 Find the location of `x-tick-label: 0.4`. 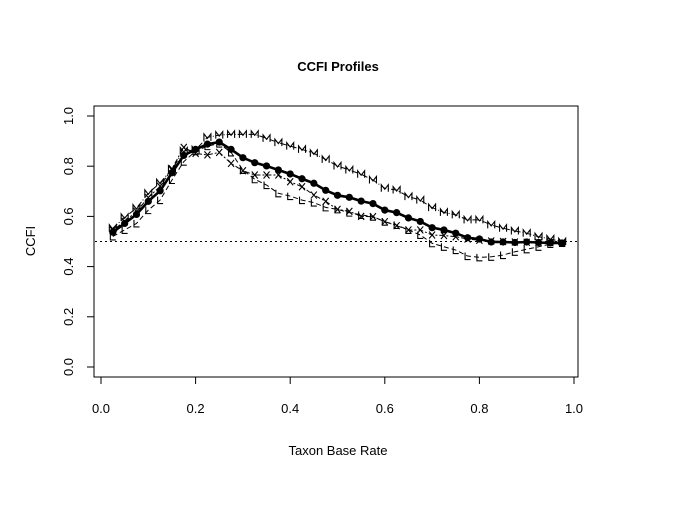

x-tick-label: 0.4 is located at coordinates (290, 408).